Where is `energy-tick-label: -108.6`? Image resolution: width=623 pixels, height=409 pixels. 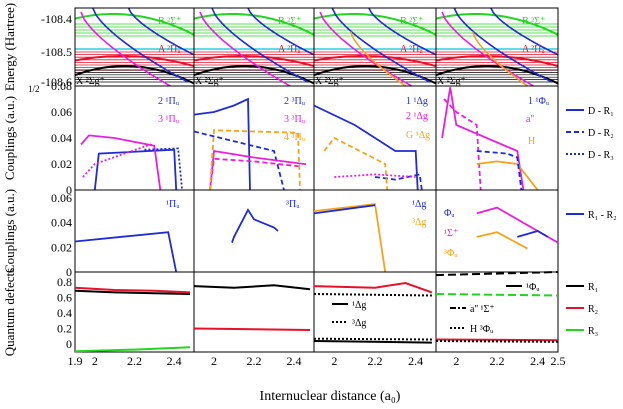 energy-tick-label: -108.6 is located at coordinates (56, 82).